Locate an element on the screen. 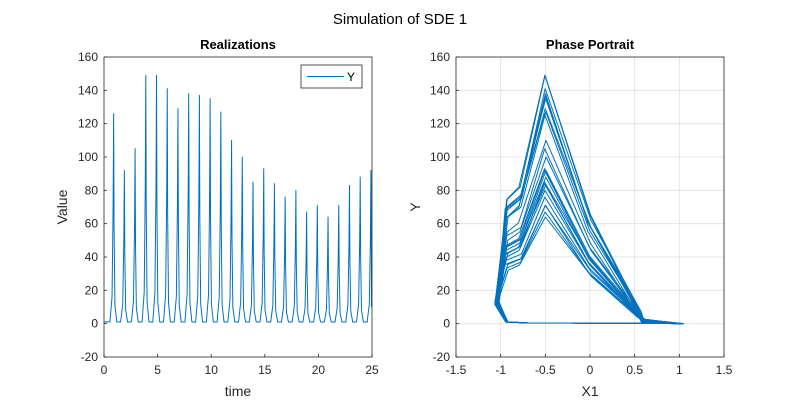  phase-title: Phase Portrait is located at coordinates (590, 44).